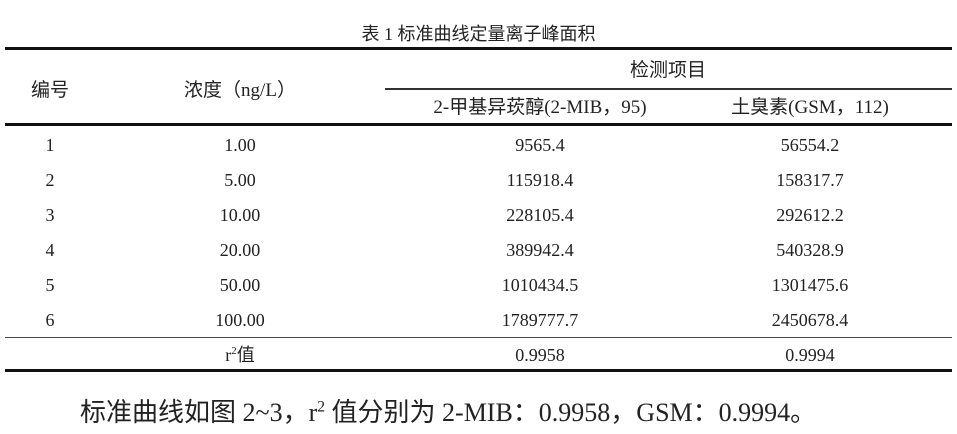 The image size is (957, 434). Describe the element at coordinates (478, 124) in the screenshot. I see `header-bottom-rule` at that location.